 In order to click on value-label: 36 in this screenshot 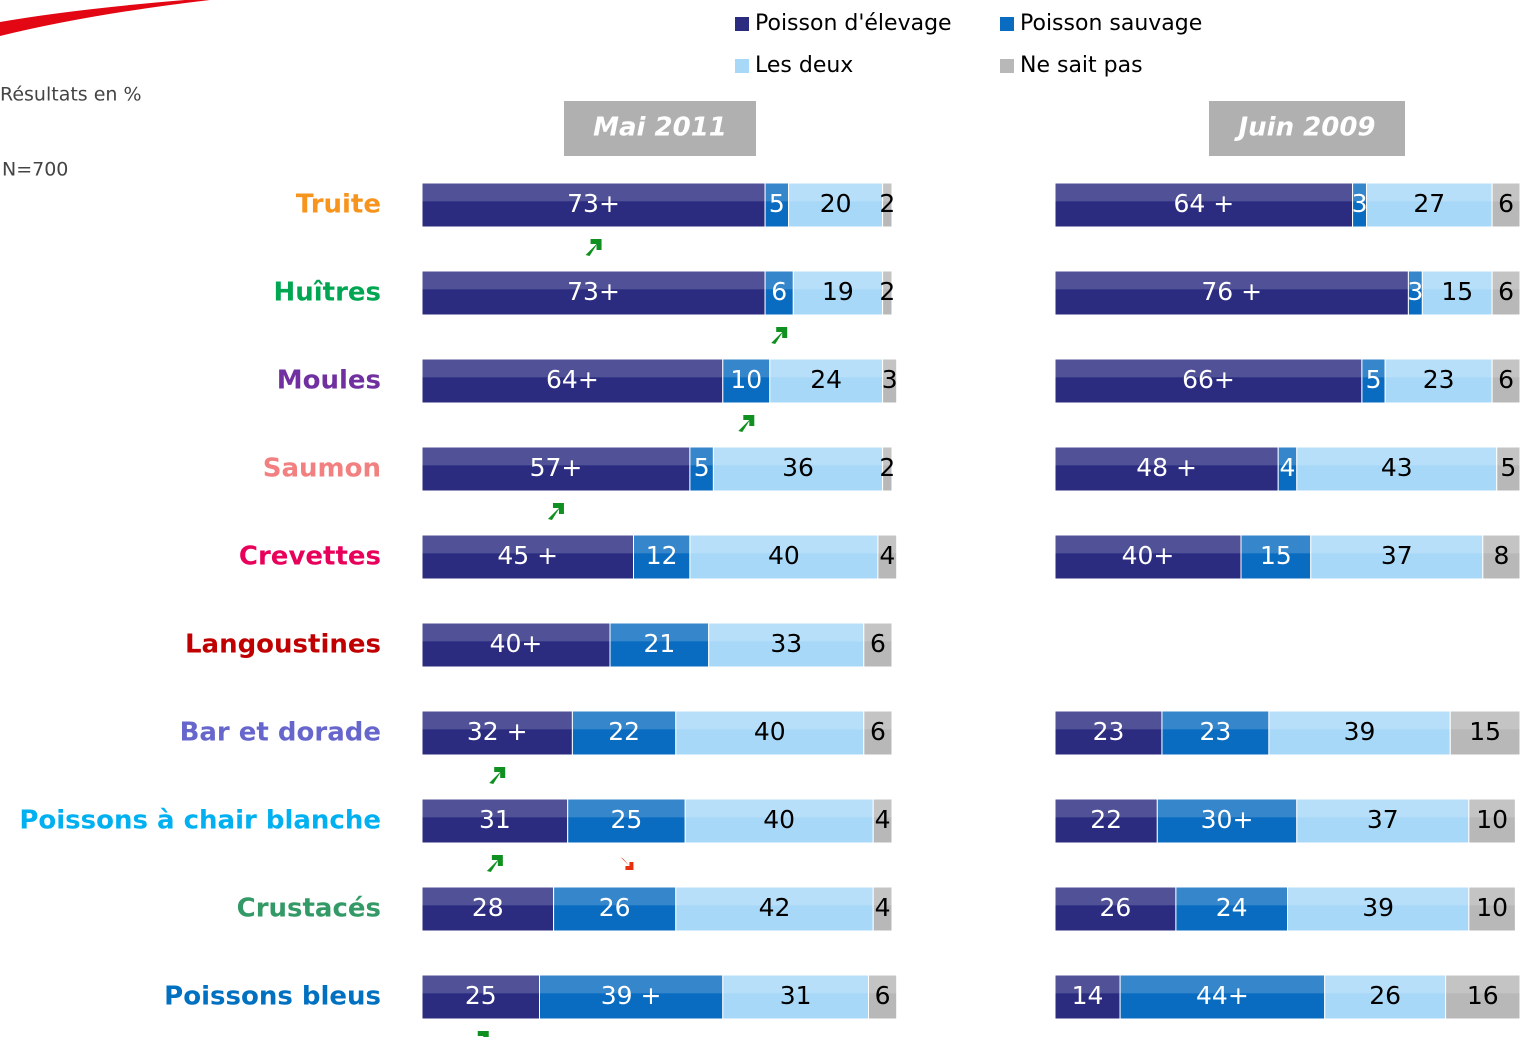, I will do `click(798, 467)`.